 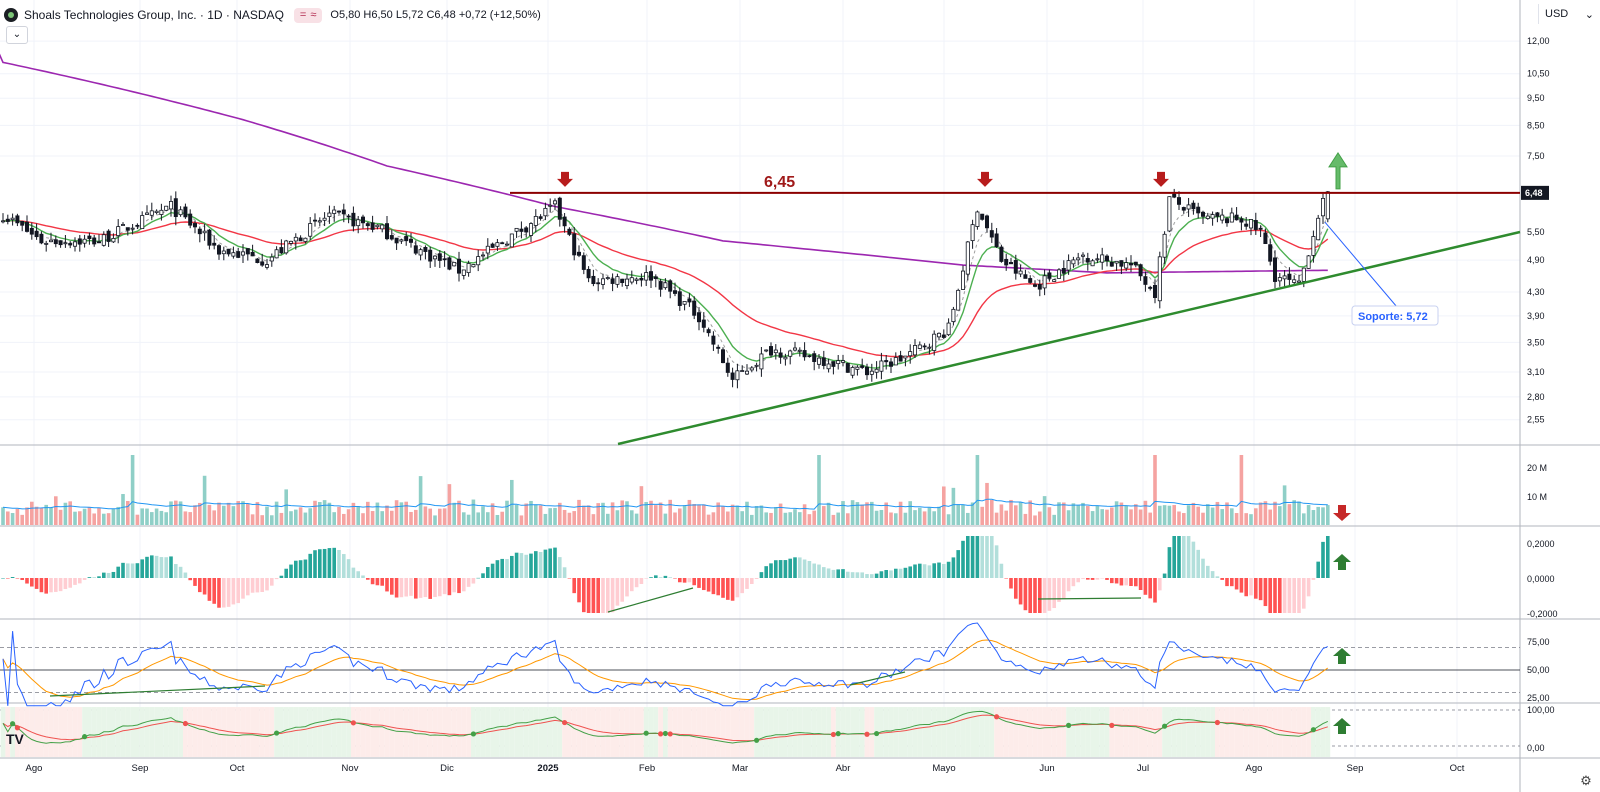 What do you see at coordinates (1069, 725) in the screenshot?
I see `osc-cross-dot` at bounding box center [1069, 725].